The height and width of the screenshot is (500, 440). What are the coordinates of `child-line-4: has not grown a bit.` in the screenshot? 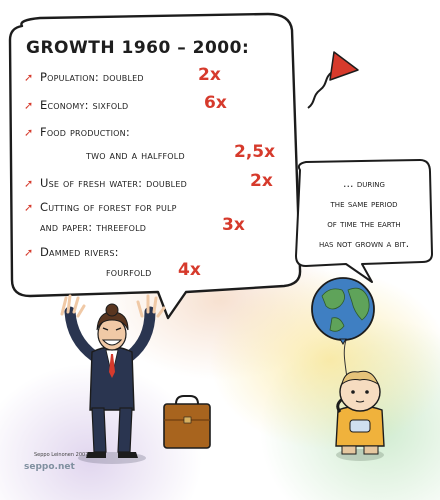 It's located at (364, 244).